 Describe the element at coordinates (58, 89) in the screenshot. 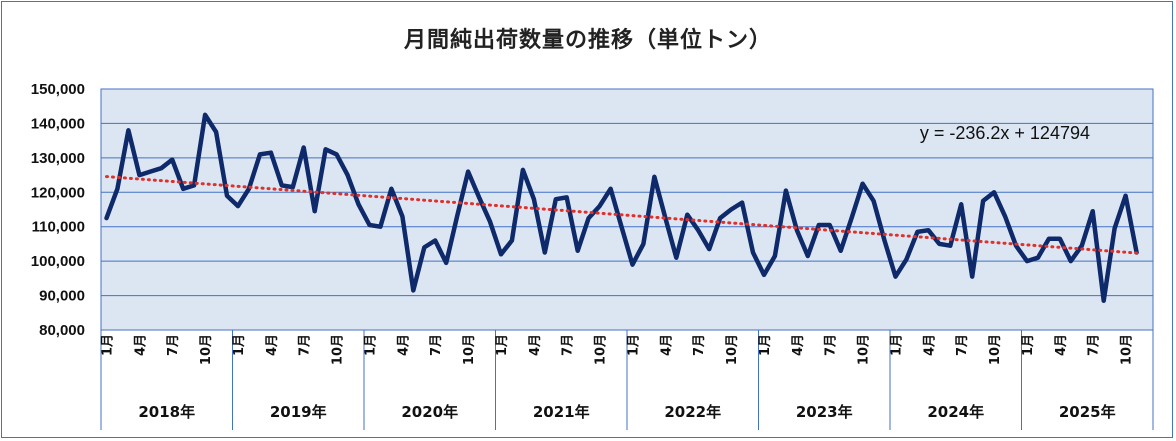

I see `y-tick-label: 150,000` at that location.